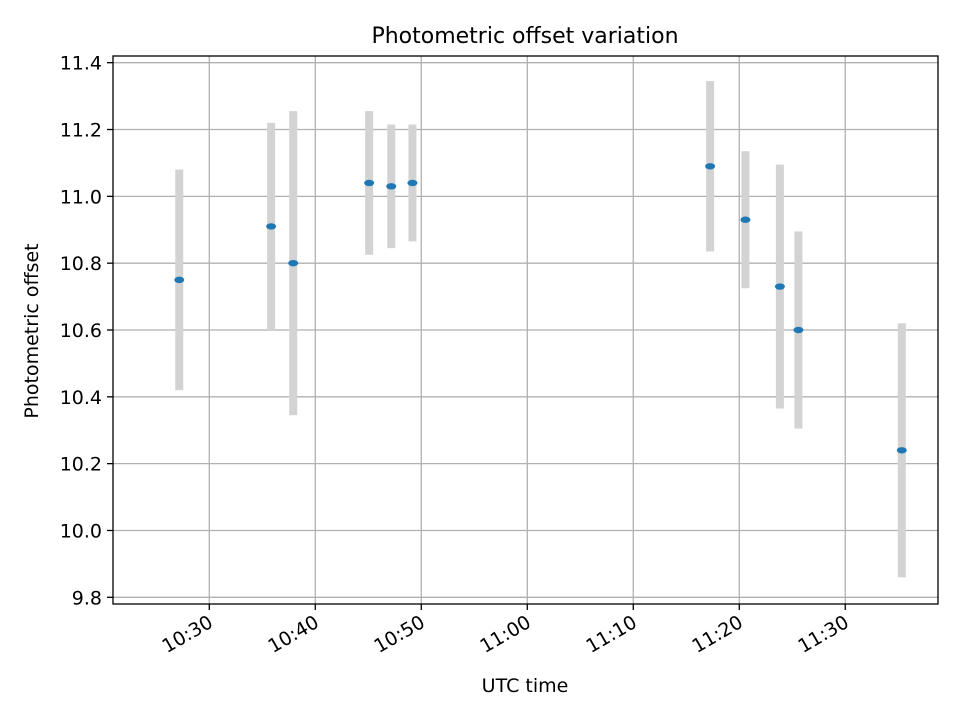 The height and width of the screenshot is (724, 960). I want to click on chart-title: Photometric offset variation, so click(524, 36).